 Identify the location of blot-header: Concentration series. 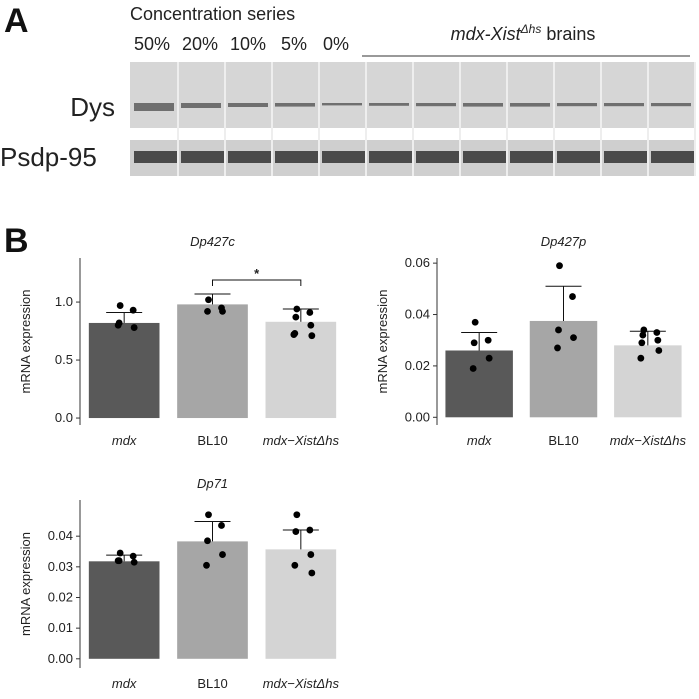
(212, 14).